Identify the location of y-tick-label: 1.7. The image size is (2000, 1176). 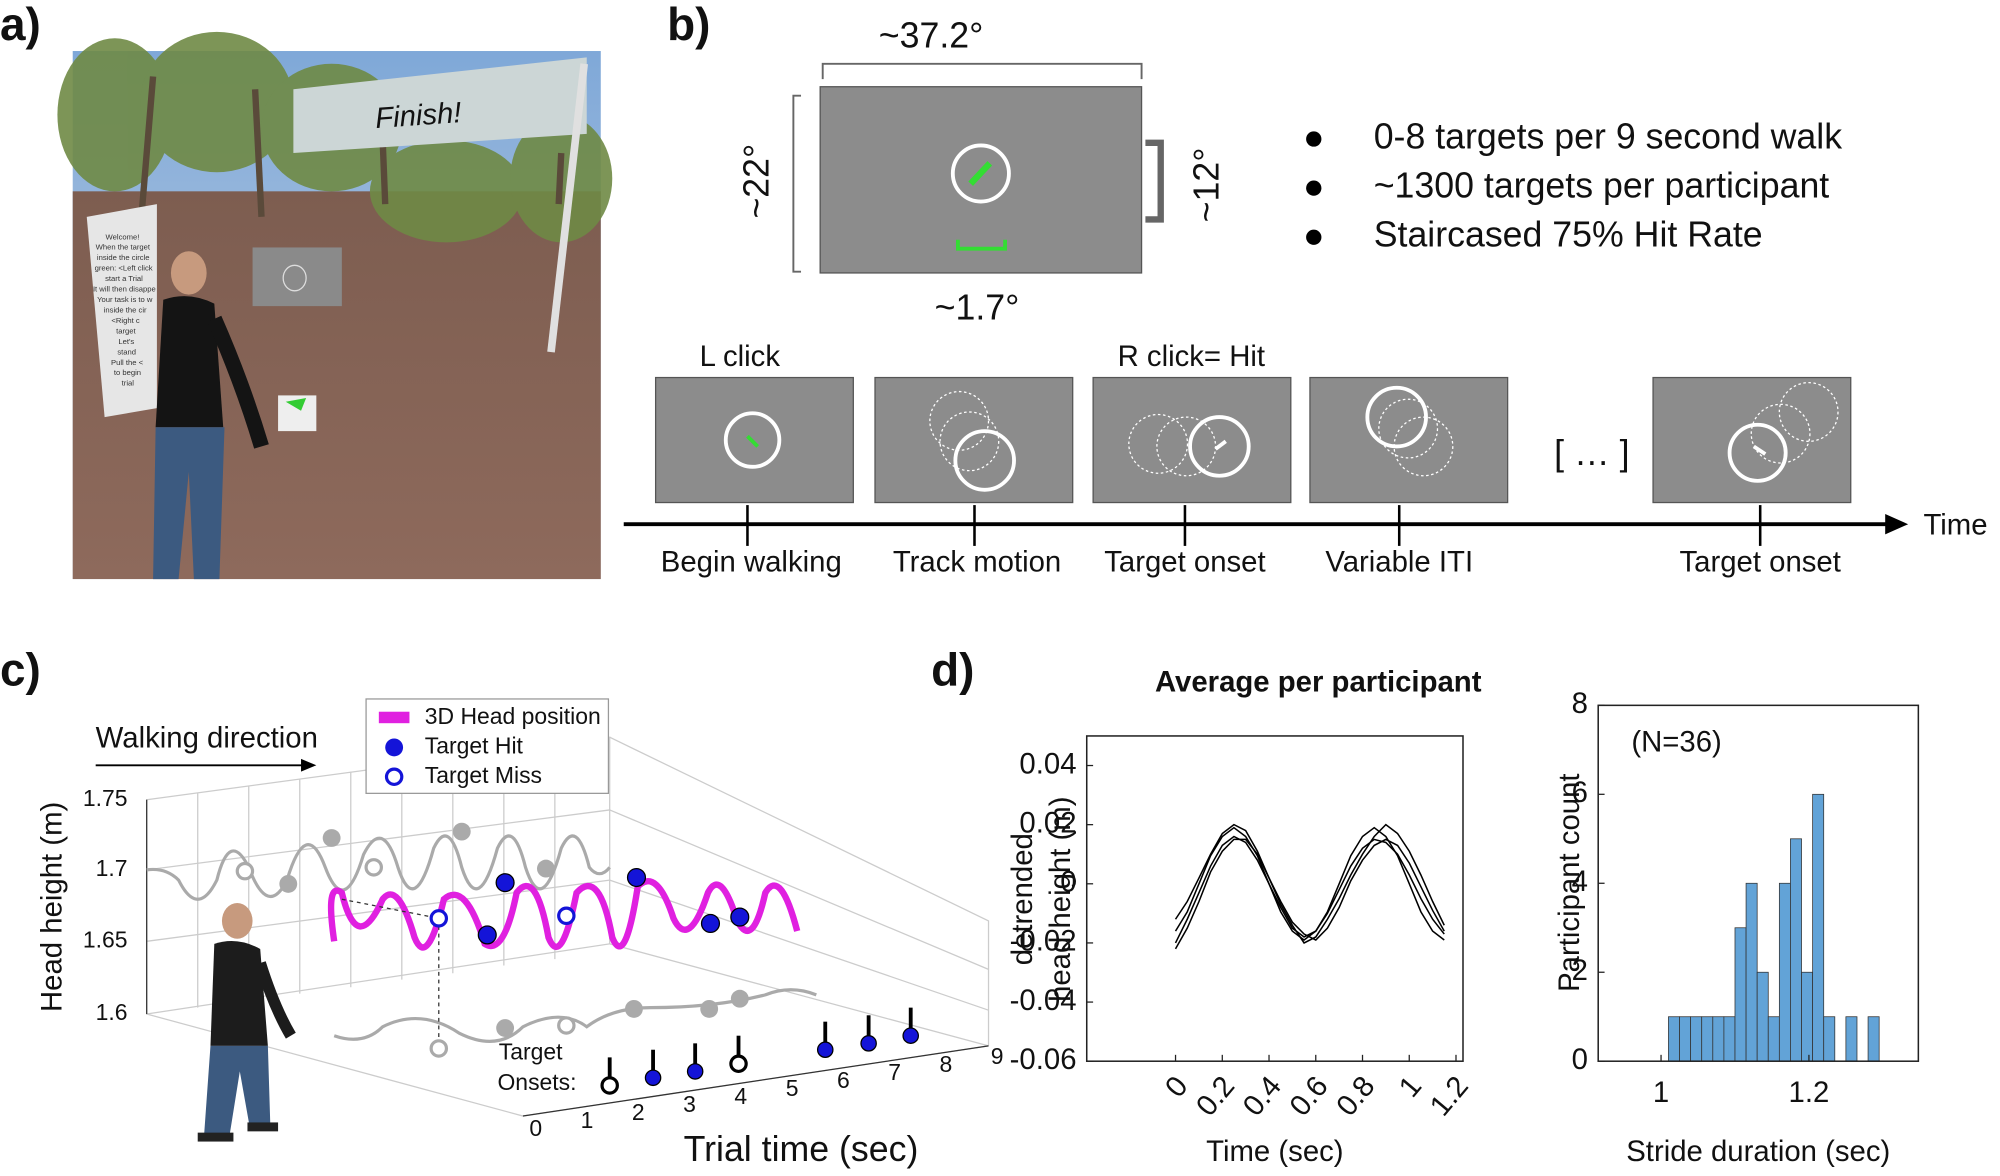
(112, 868).